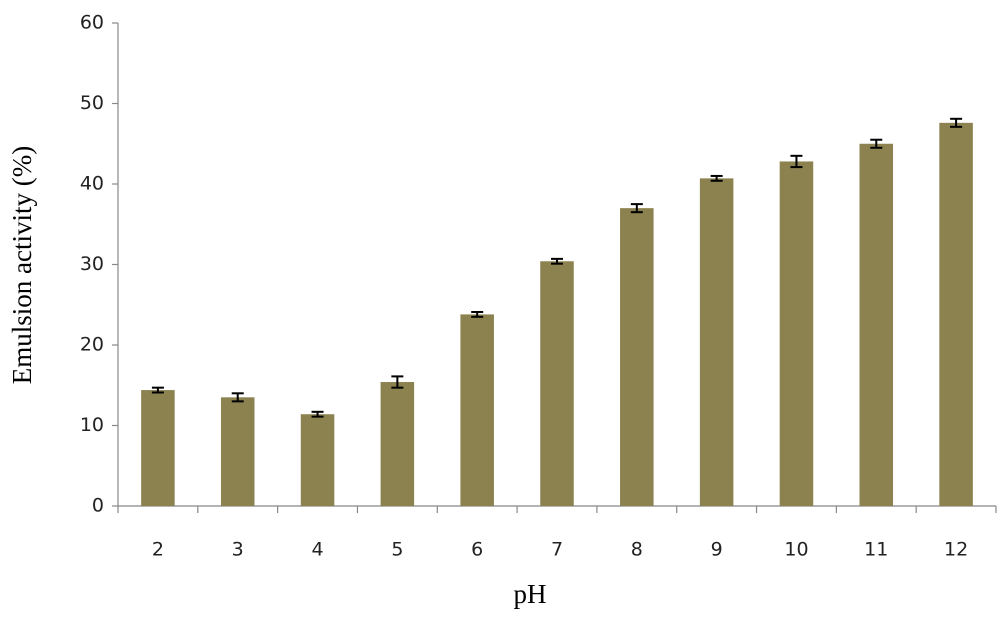 This screenshot has width=1000, height=625. Describe the element at coordinates (92, 103) in the screenshot. I see `y-tick-label: 50` at that location.